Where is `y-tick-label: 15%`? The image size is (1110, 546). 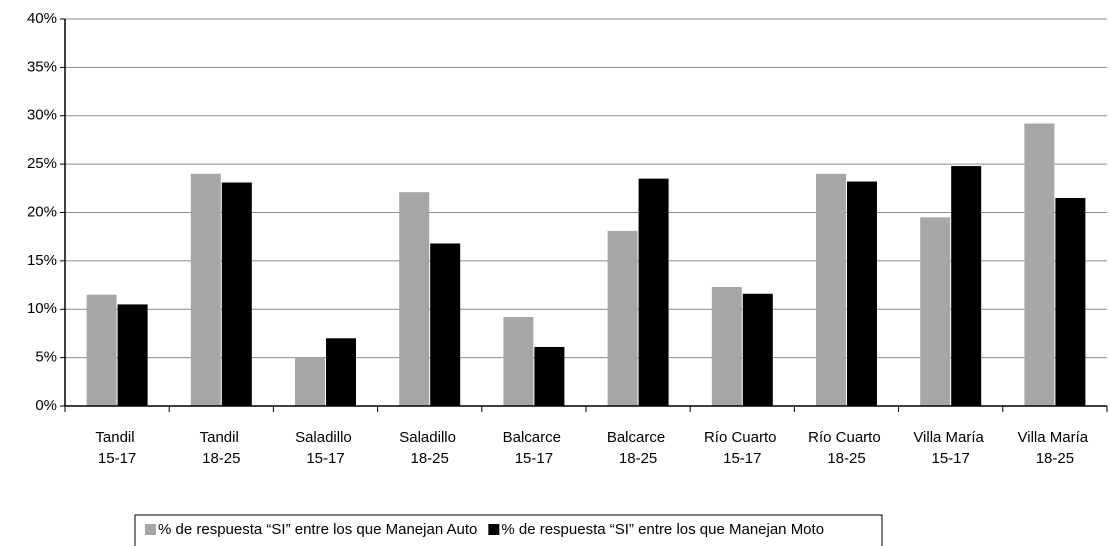
y-tick-label: 15% is located at coordinates (42, 260).